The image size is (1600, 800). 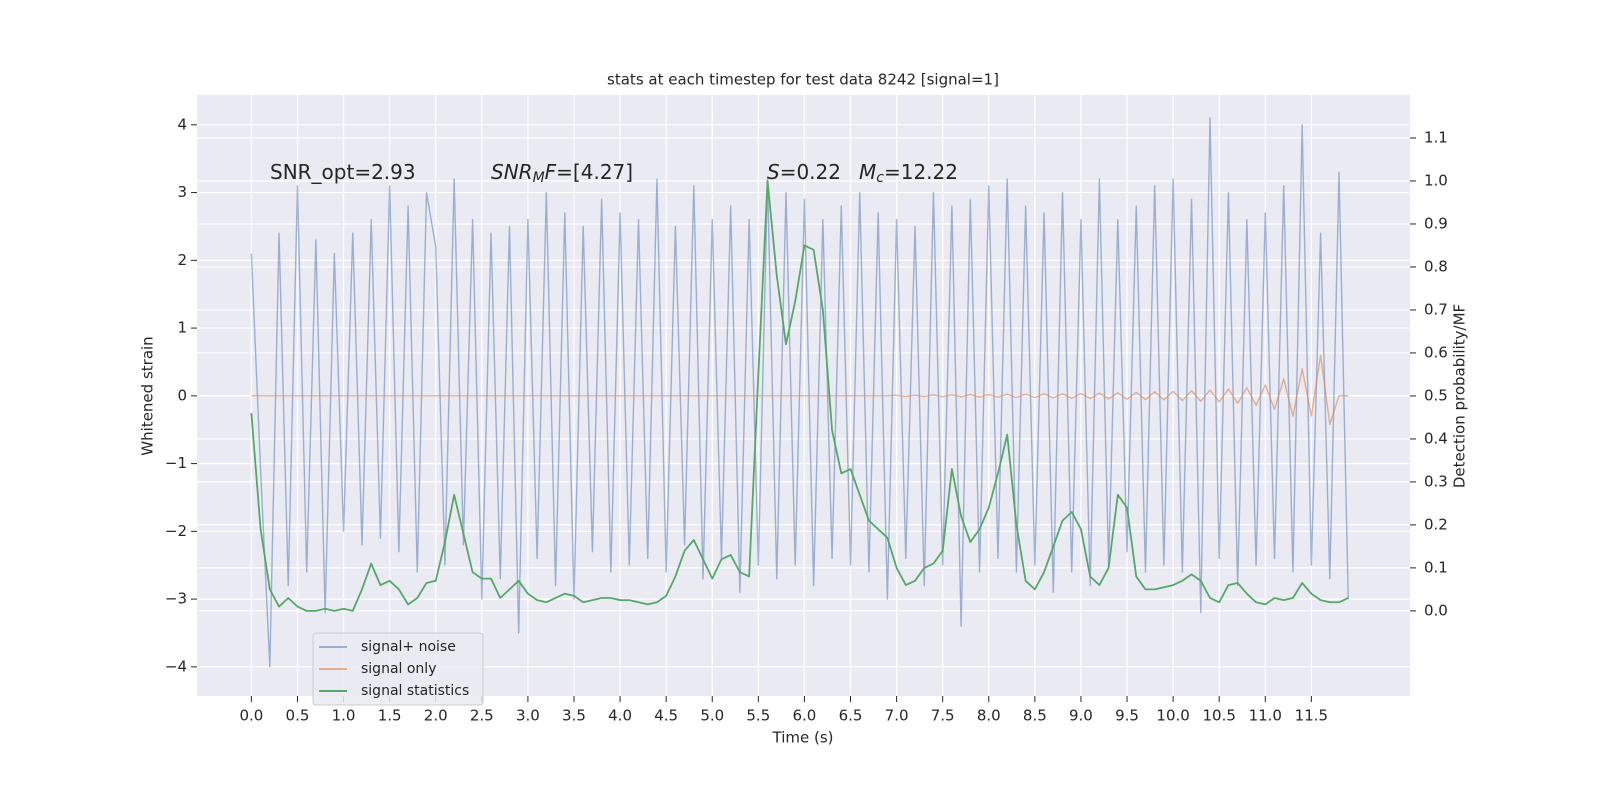 I want to click on x-tick-label: 3.5, so click(x=574, y=716).